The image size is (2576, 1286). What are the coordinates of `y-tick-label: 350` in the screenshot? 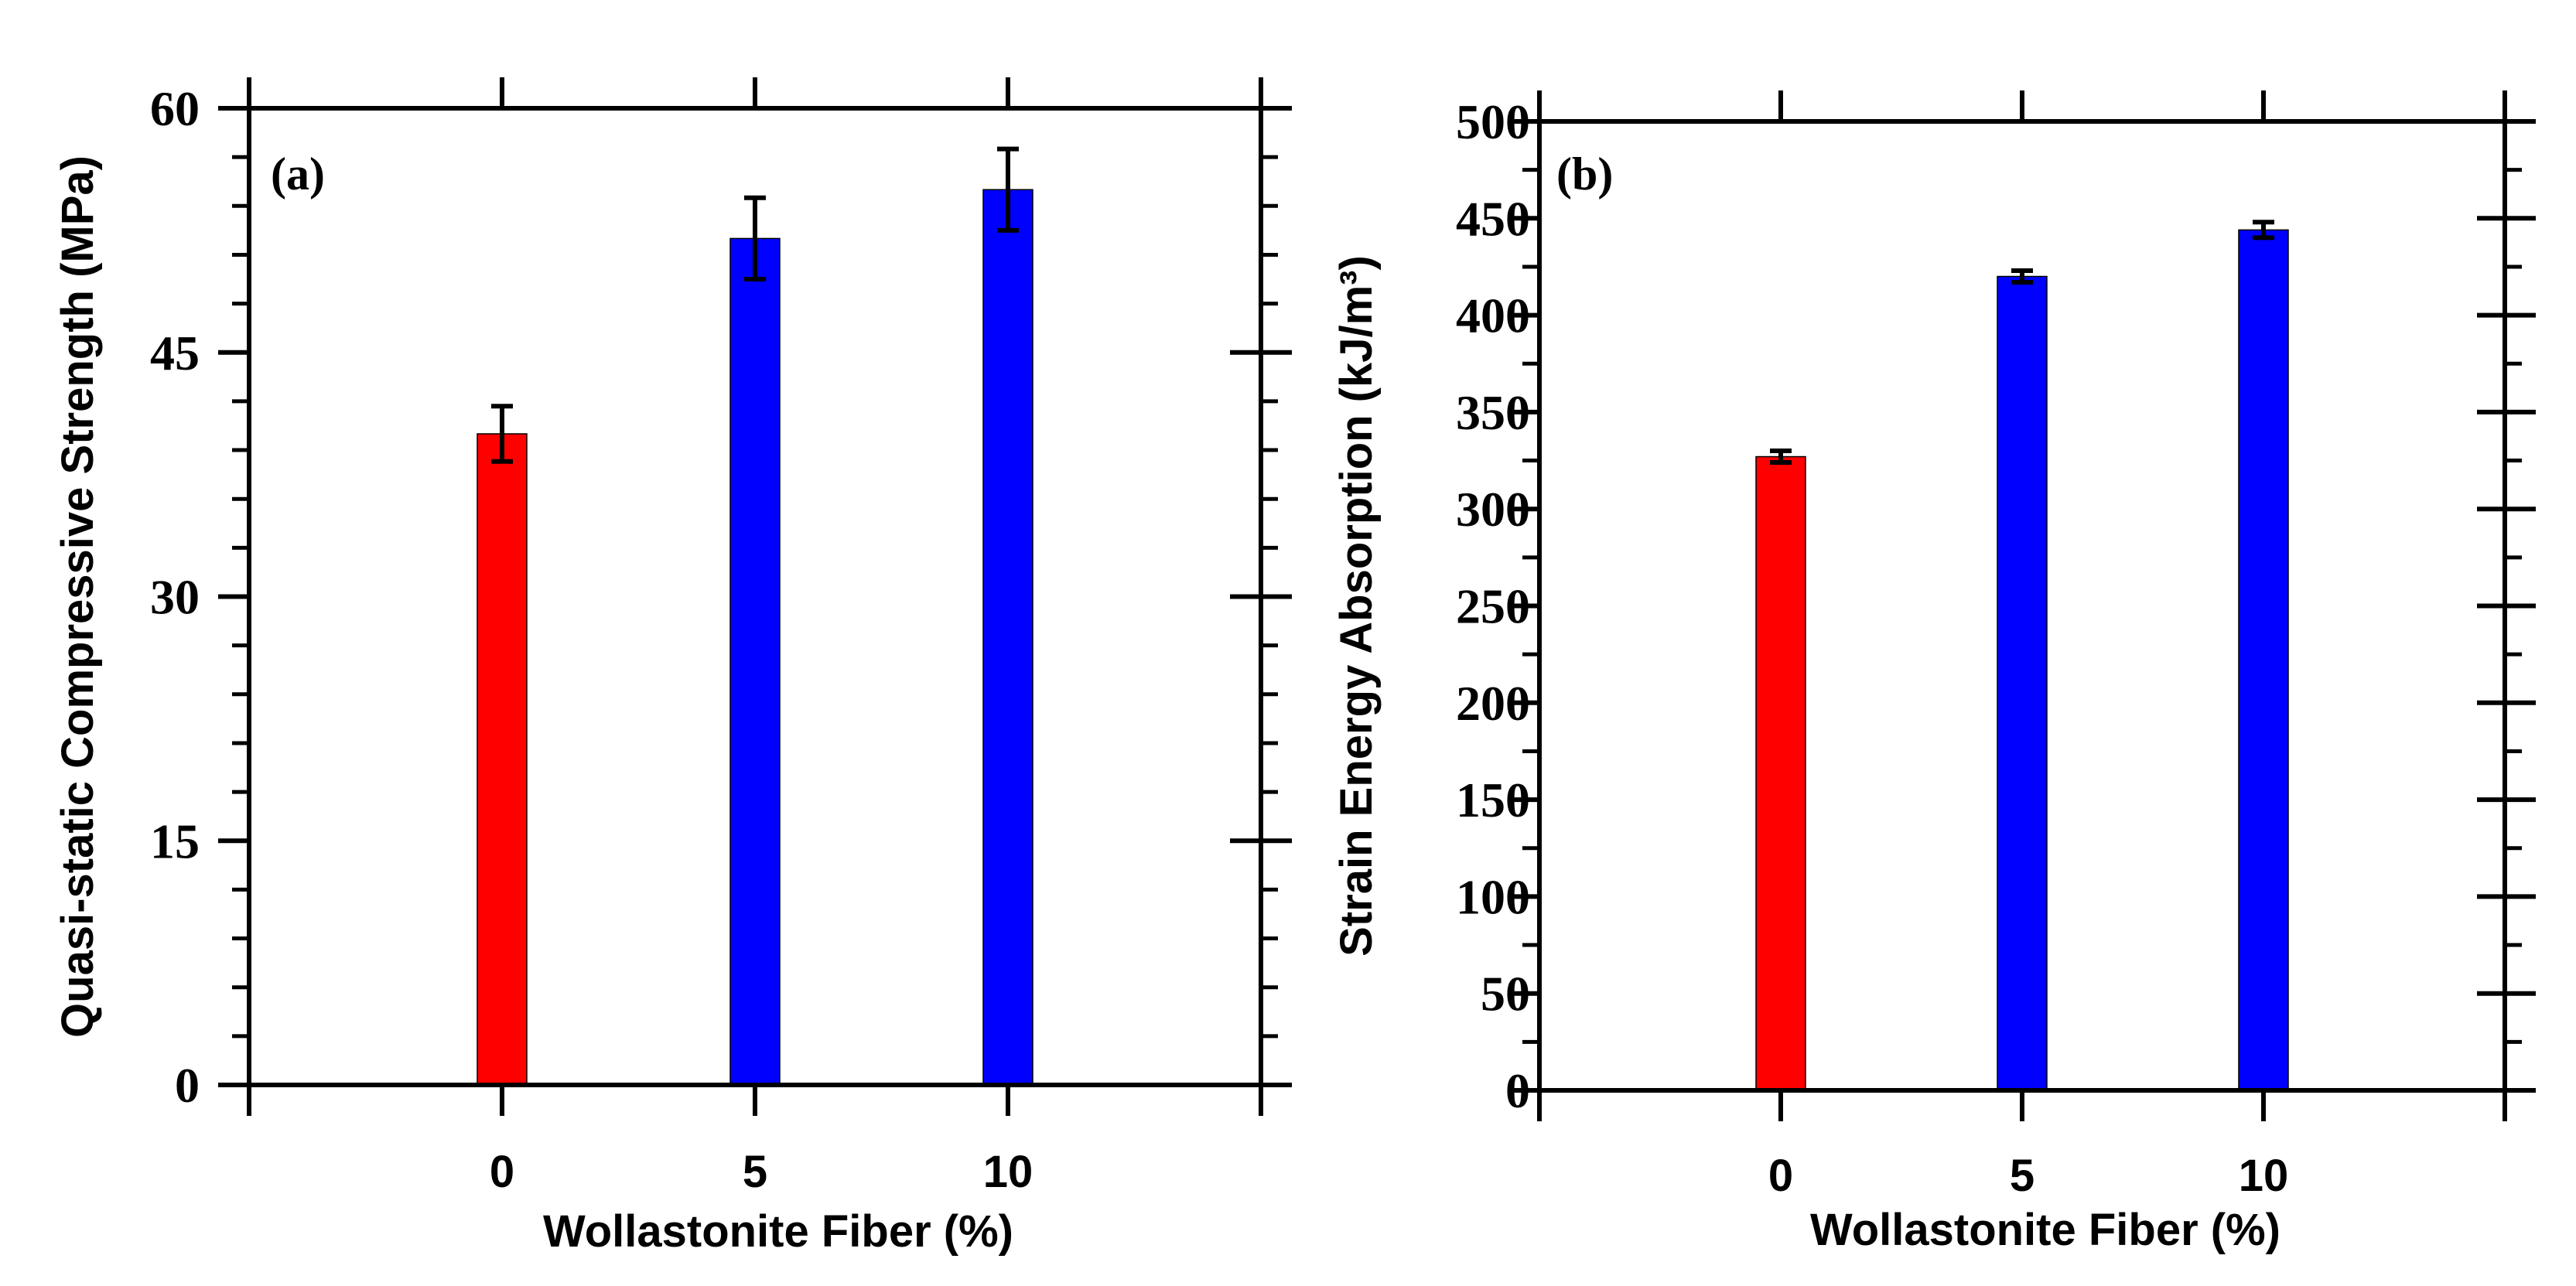 It's located at (1493, 412).